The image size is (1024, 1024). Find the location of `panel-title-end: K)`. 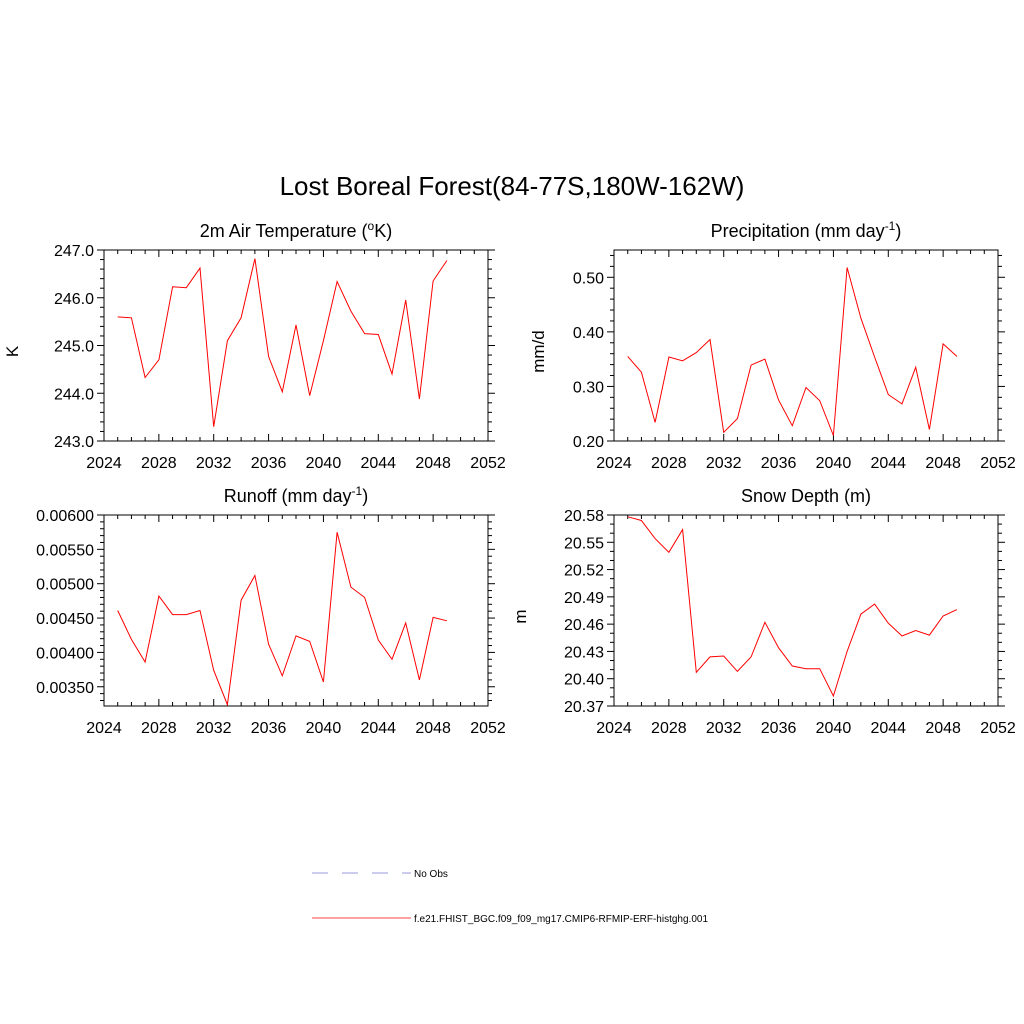

panel-title-end: K) is located at coordinates (383, 231).